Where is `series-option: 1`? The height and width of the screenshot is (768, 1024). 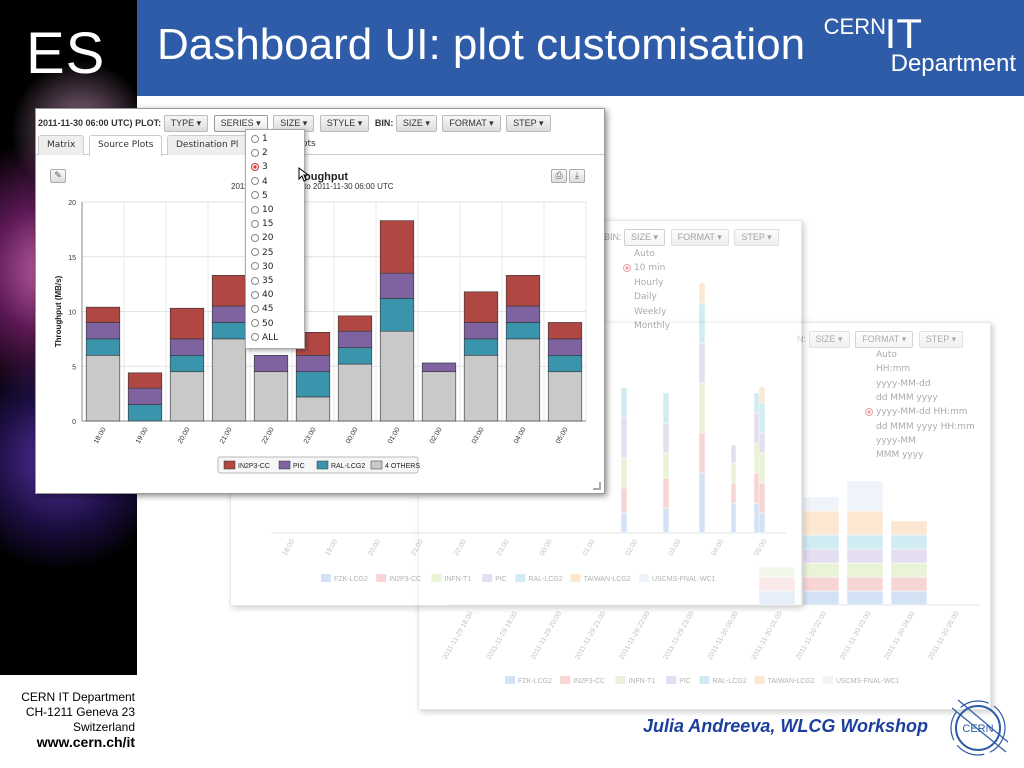
series-option: 1 is located at coordinates (259, 139).